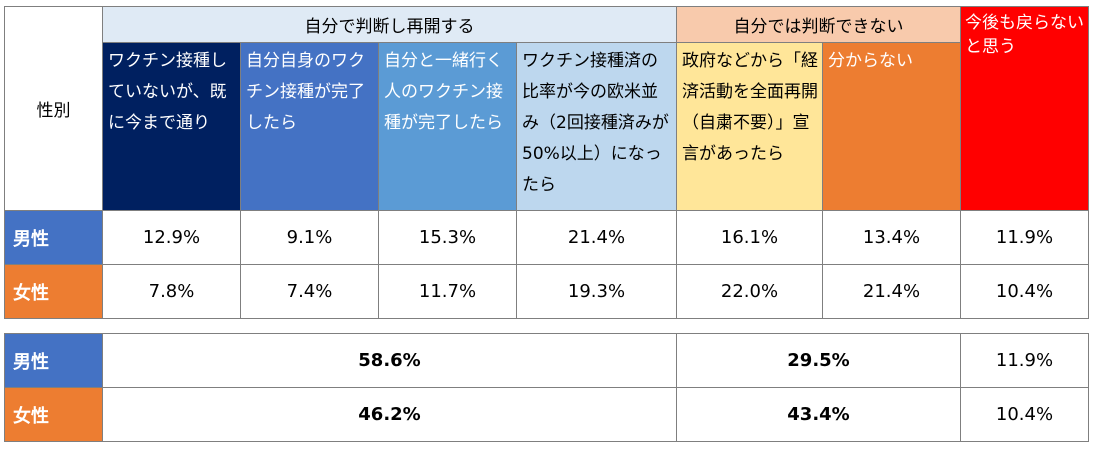  Describe the element at coordinates (1024, 237) in the screenshot. I see `data-label: 11.9%` at that location.